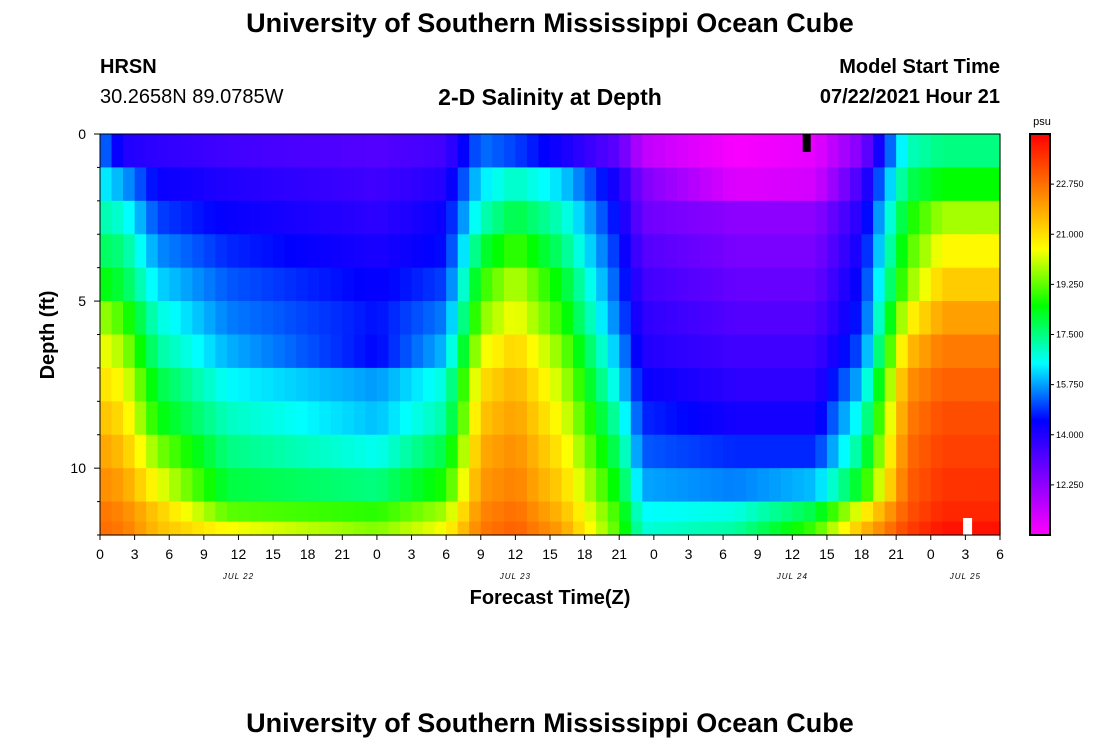 Image resolution: width=1100 pixels, height=750 pixels. Describe the element at coordinates (48, 335) in the screenshot. I see `y-axis-label: Depth (ft)` at that location.